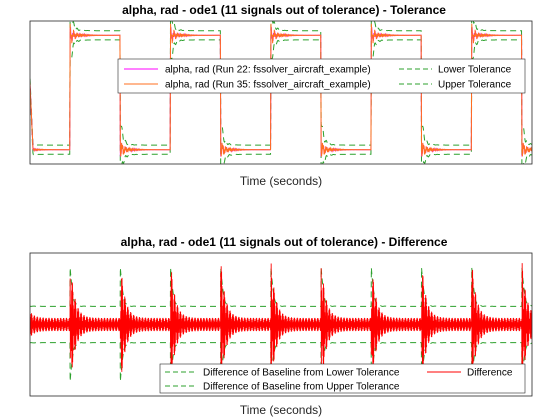  What do you see at coordinates (281, 362) in the screenshot?
I see `series-diff-lower-tolerance` at bounding box center [281, 362].